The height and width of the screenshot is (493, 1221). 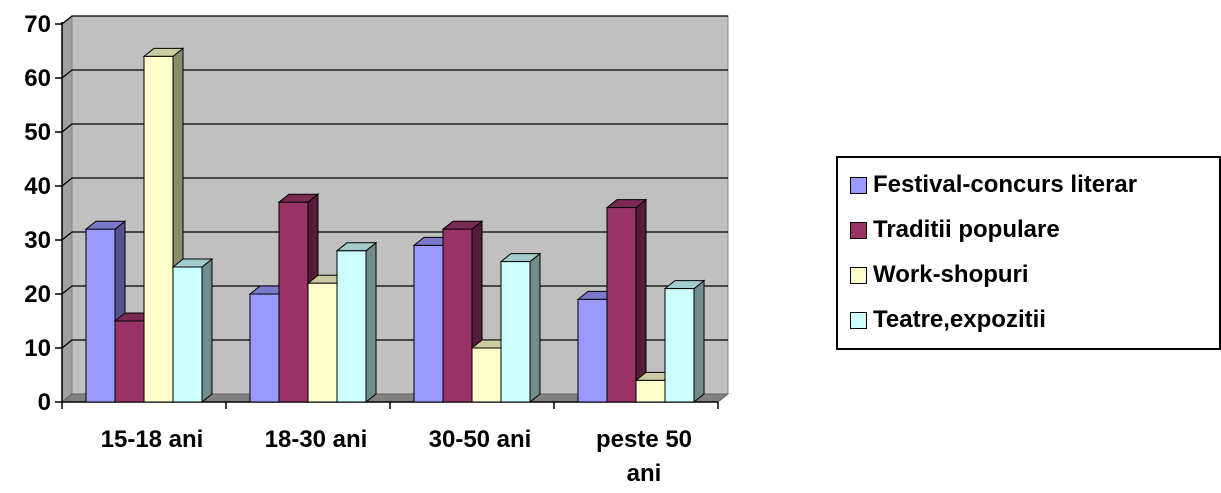 I want to click on x-tick-label: 15-18 ani, so click(x=152, y=439).